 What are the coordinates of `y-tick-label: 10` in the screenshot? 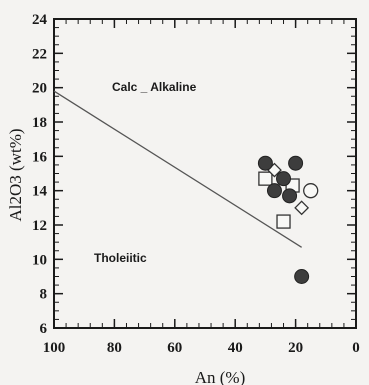 It's located at (39, 260).